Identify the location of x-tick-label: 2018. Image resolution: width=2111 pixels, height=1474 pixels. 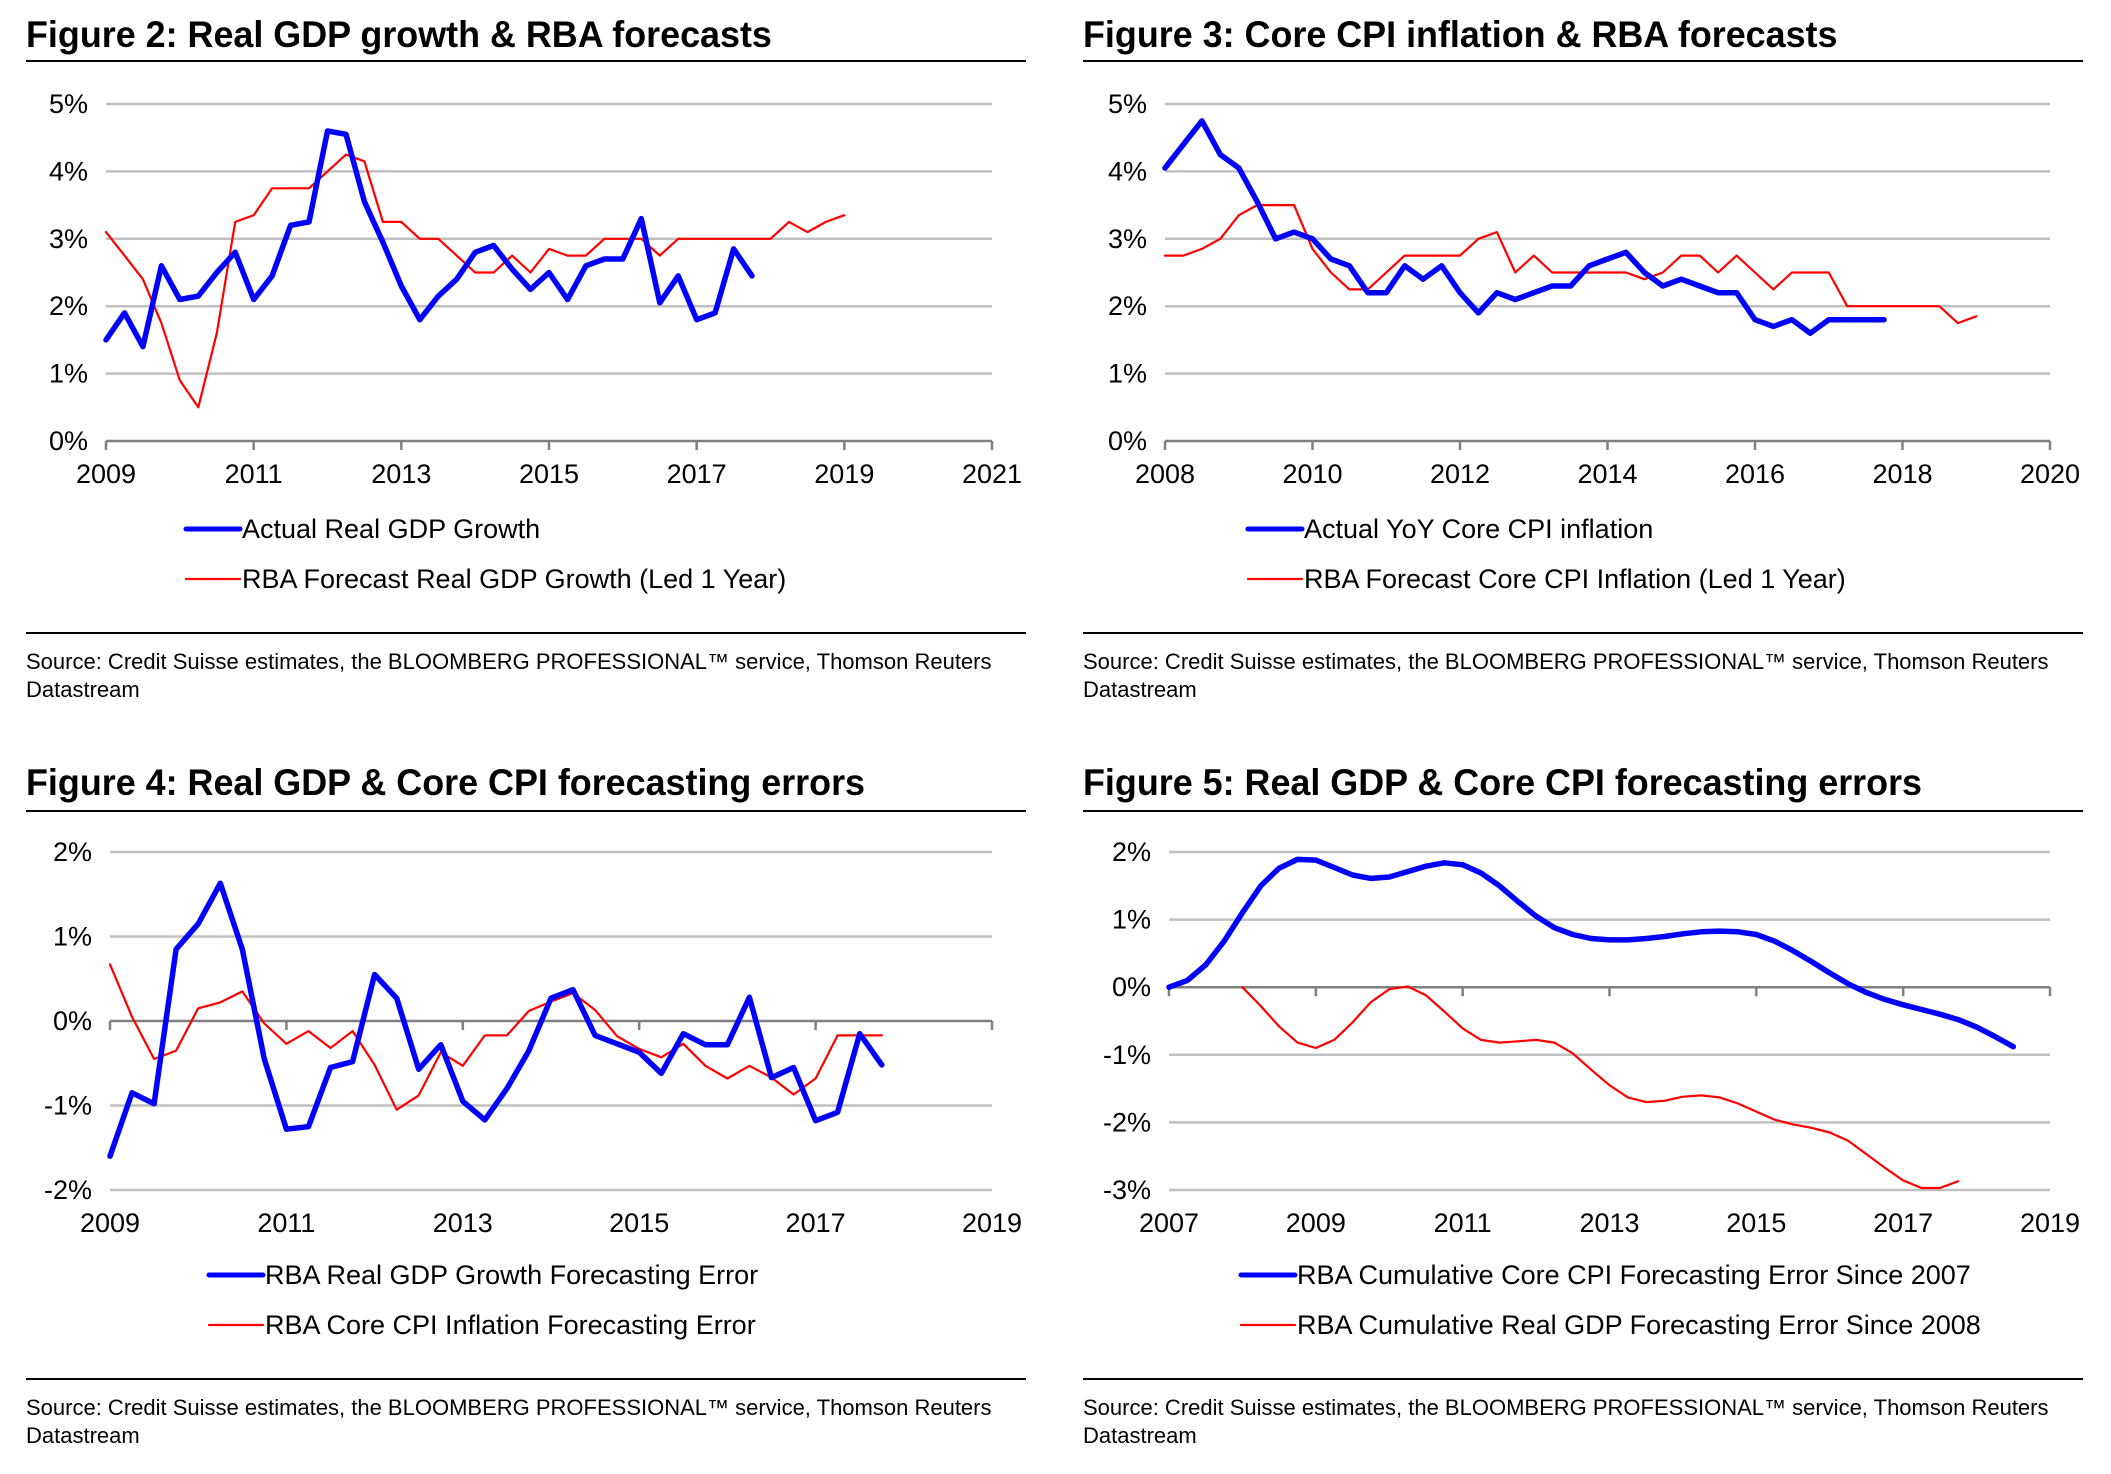
(1902, 474).